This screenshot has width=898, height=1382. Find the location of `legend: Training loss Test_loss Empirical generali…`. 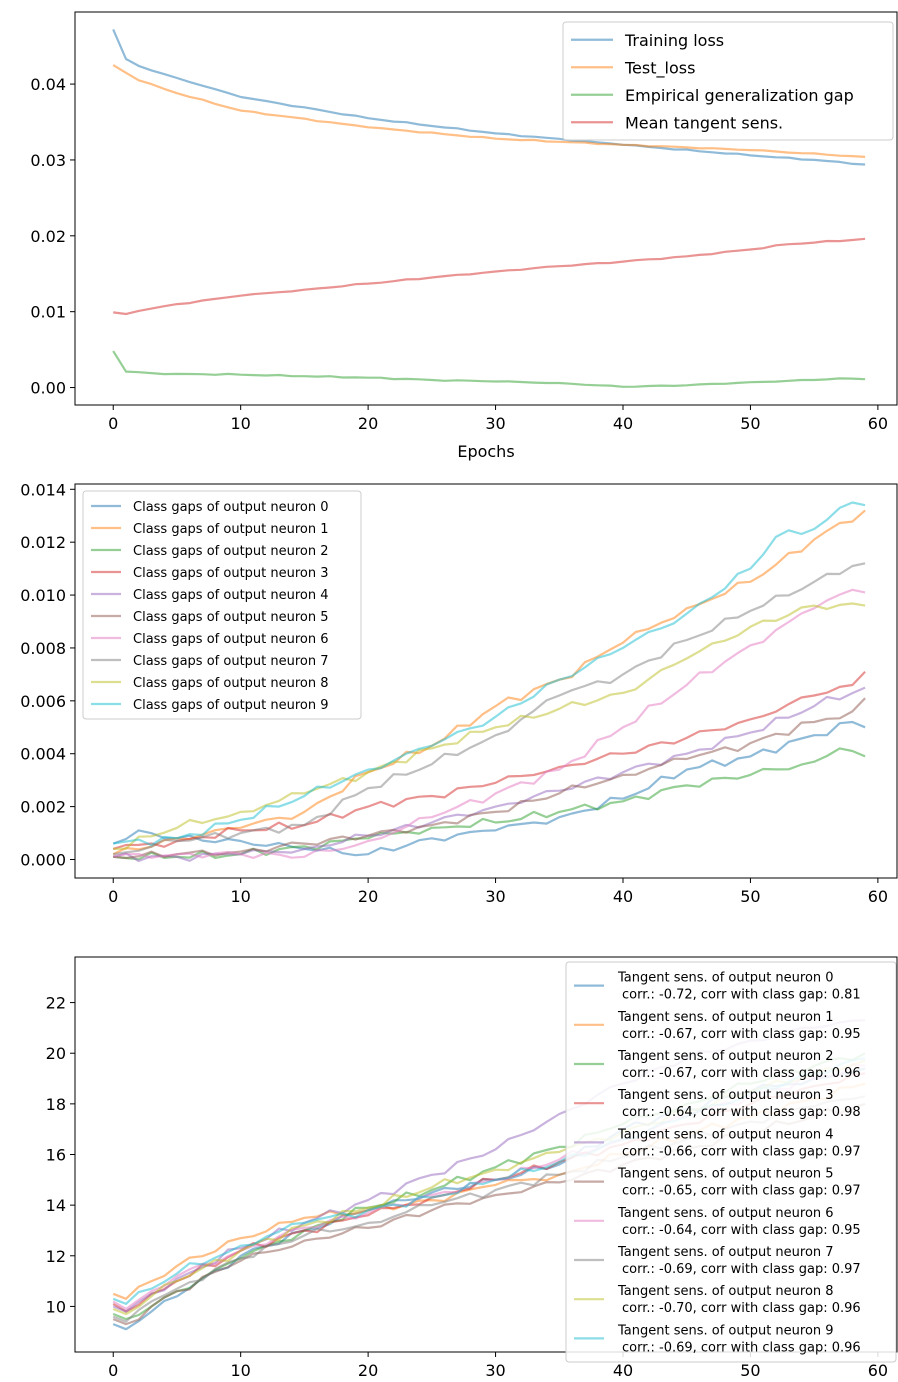

legend: Training loss Test_loss Empirical generali… is located at coordinates (728, 81).